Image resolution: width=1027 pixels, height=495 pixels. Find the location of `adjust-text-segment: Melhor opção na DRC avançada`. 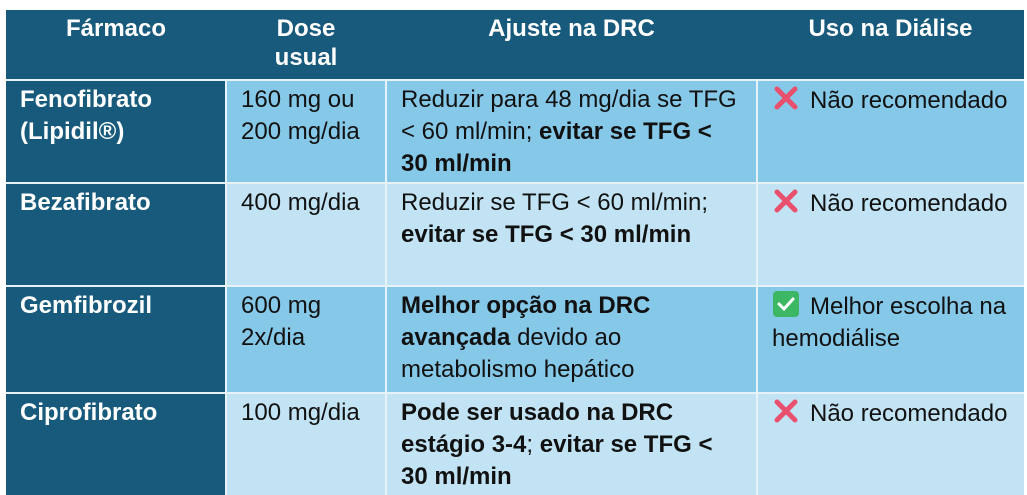

adjust-text-segment: Melhor opção na DRC avançada is located at coordinates (526, 321).